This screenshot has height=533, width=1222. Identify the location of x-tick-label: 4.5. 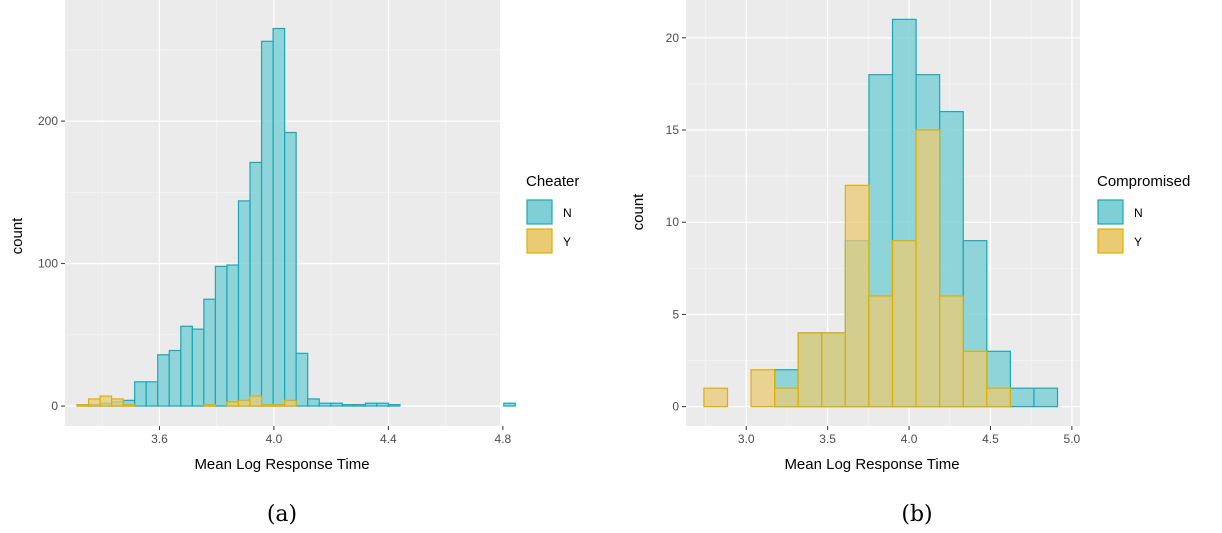
(990, 439).